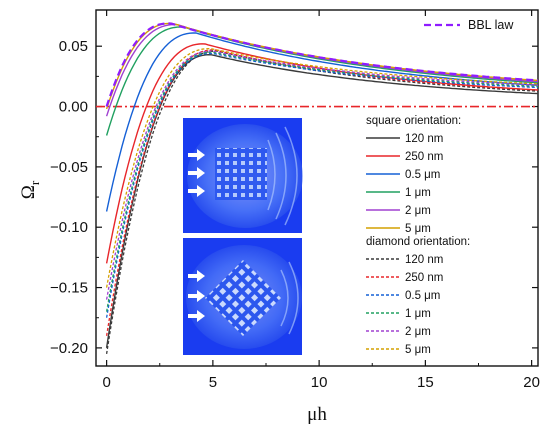  What do you see at coordinates (424, 260) in the screenshot?
I see `legend-diamond-0-label: 120 nm` at bounding box center [424, 260].